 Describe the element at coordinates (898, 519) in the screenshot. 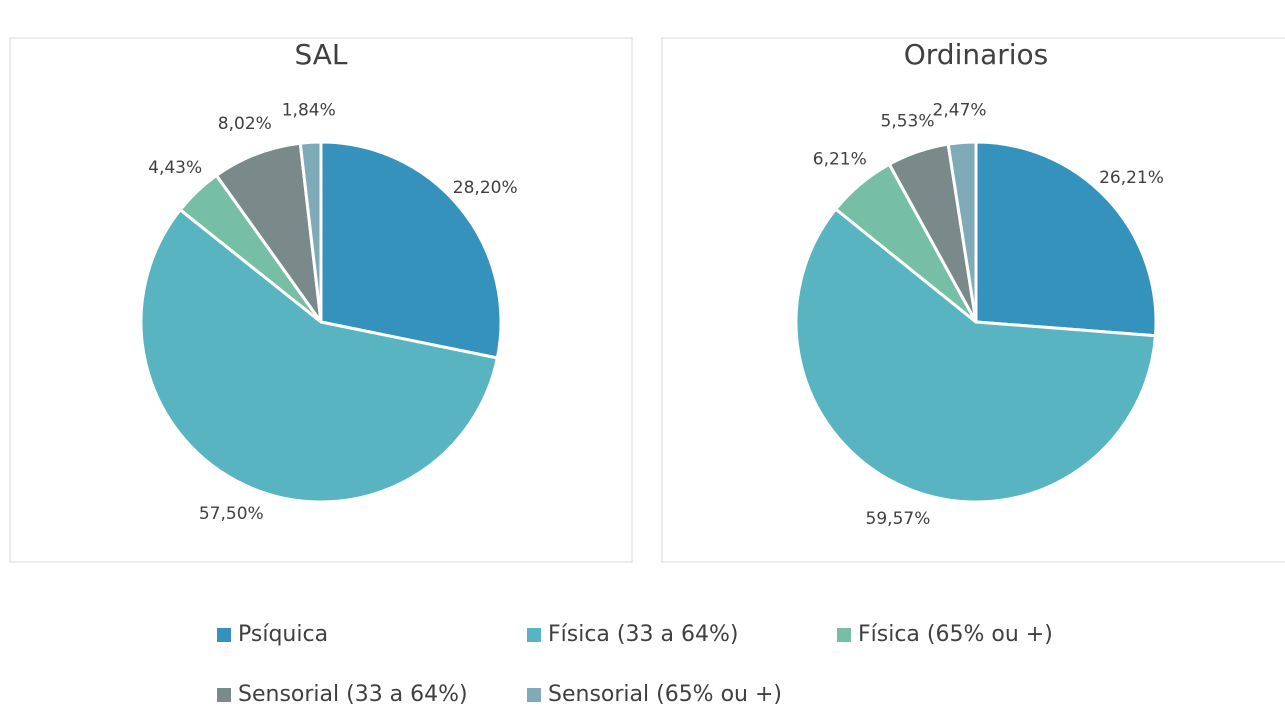

I see `data-label: 59,57%` at that location.